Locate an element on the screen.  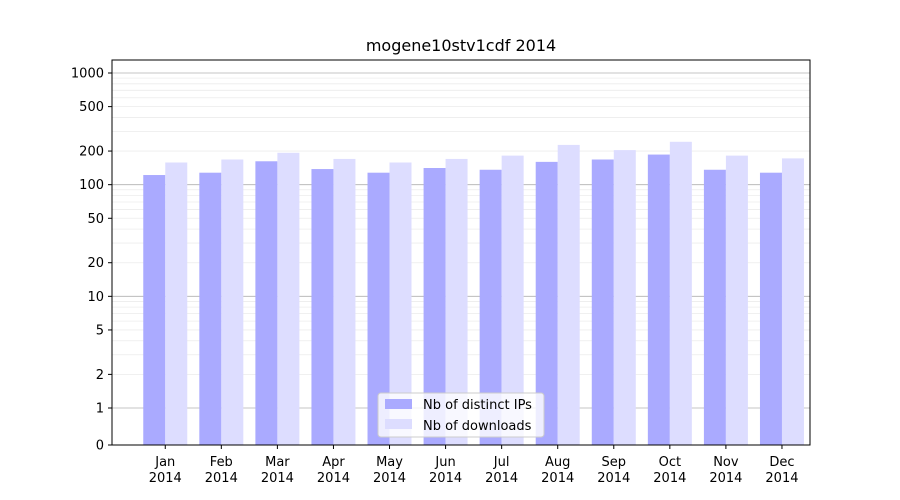
legend-box is located at coordinates (461, 415).